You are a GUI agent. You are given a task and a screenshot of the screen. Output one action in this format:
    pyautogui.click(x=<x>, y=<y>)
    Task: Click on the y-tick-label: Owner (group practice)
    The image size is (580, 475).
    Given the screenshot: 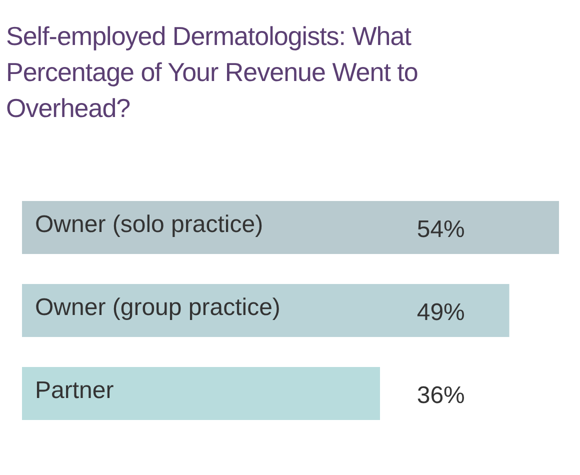 What is the action you would take?
    pyautogui.click(x=157, y=308)
    